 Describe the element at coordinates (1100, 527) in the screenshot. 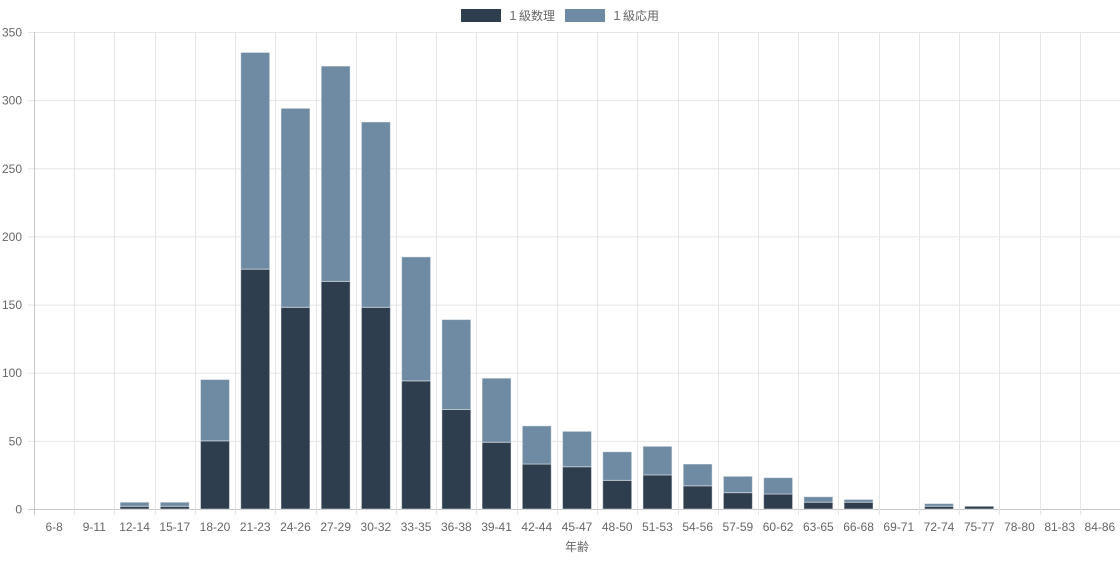

I see `x-tick-label: 84-86` at that location.